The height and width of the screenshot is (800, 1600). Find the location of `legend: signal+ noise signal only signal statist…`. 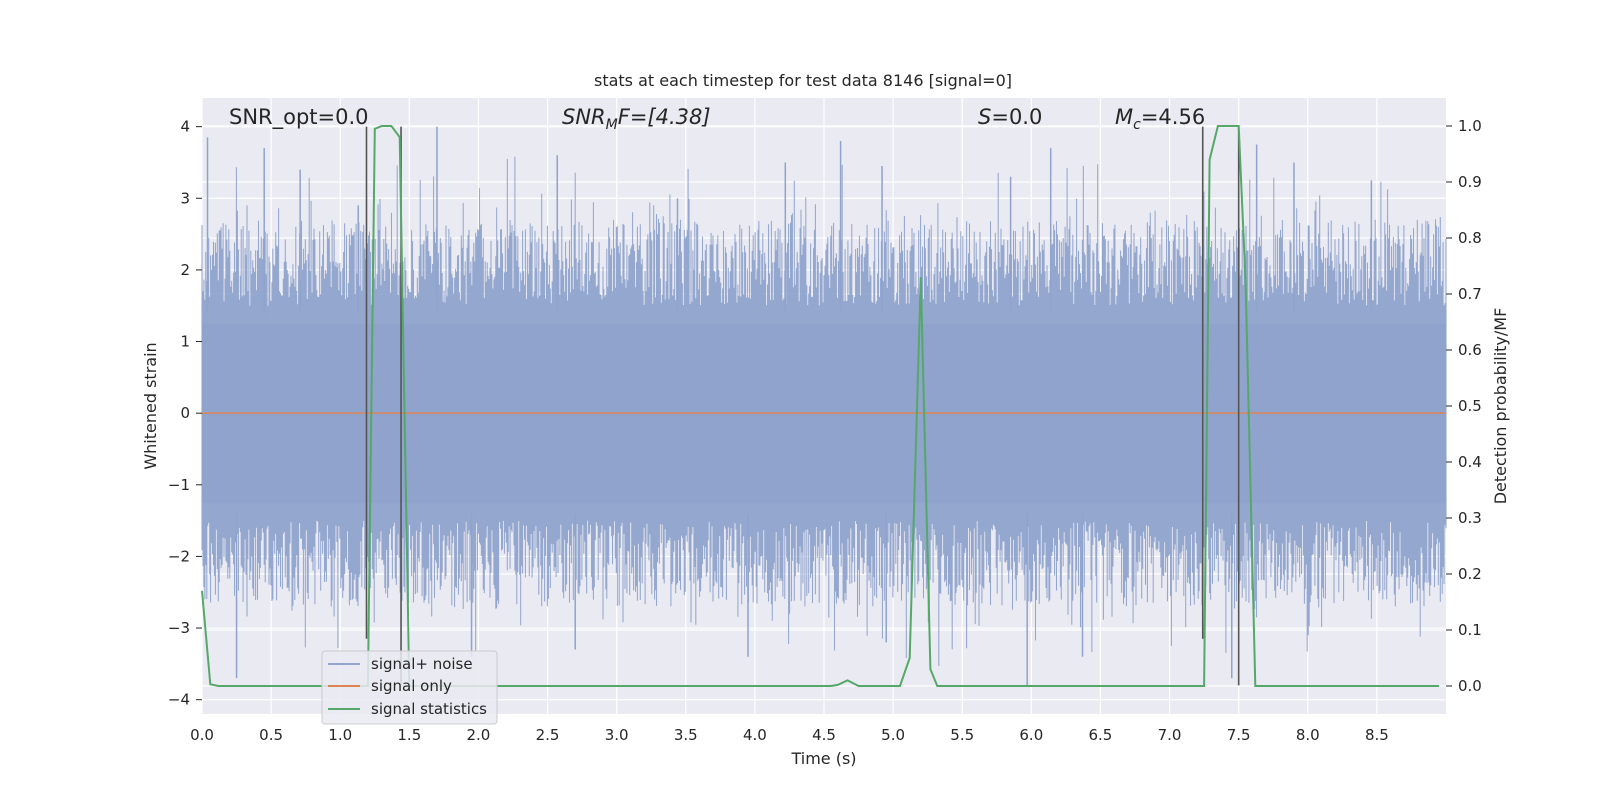

legend: signal+ noise signal only signal statist… is located at coordinates (409, 687).